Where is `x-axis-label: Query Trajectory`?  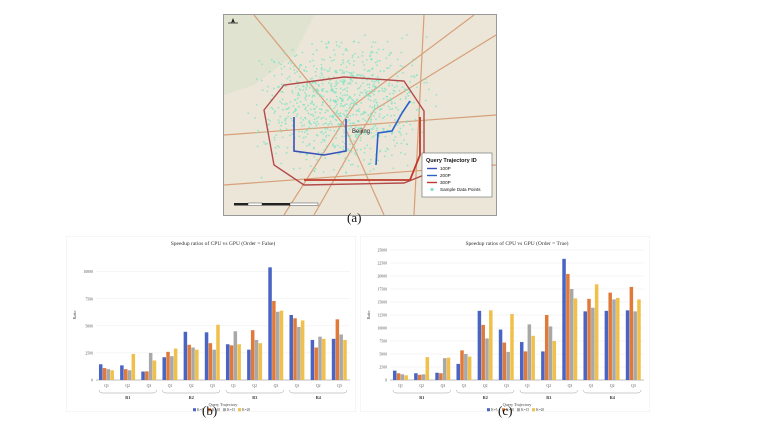 x-axis-label: Query Trajectory is located at coordinates (518, 404).